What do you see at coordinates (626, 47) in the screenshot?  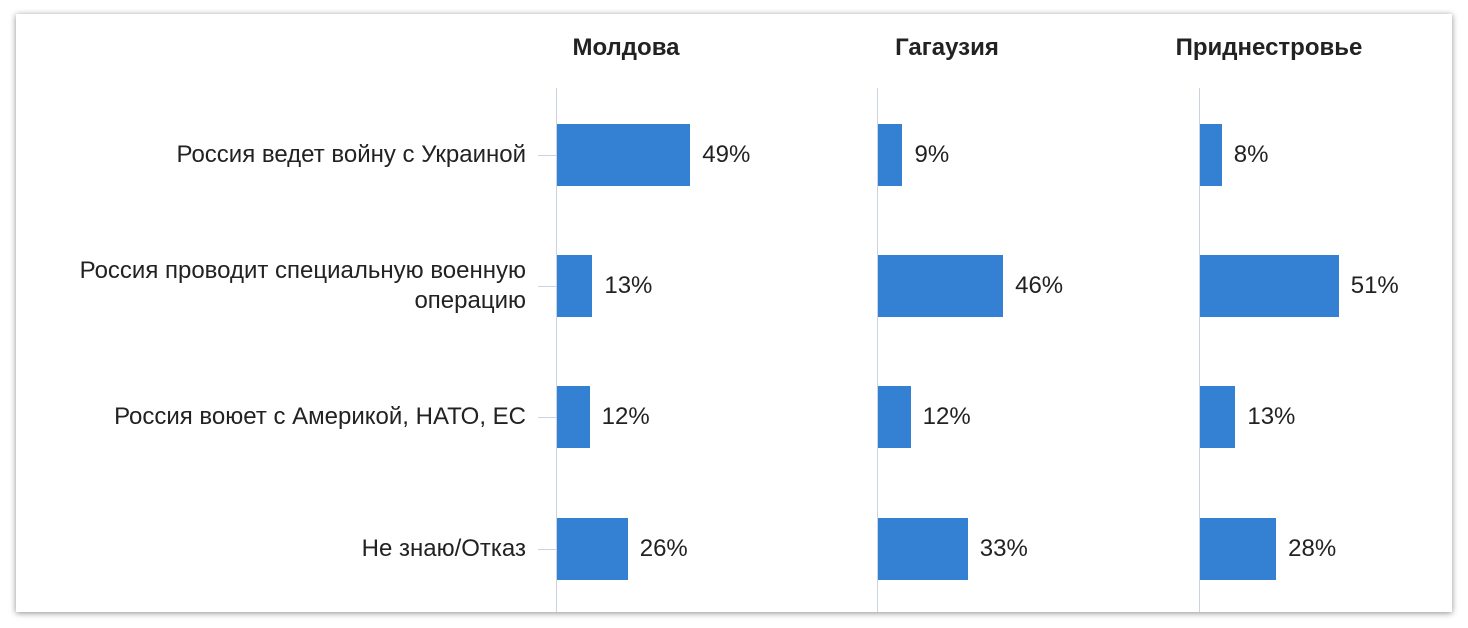 I see `panel-title: Молдова` at bounding box center [626, 47].